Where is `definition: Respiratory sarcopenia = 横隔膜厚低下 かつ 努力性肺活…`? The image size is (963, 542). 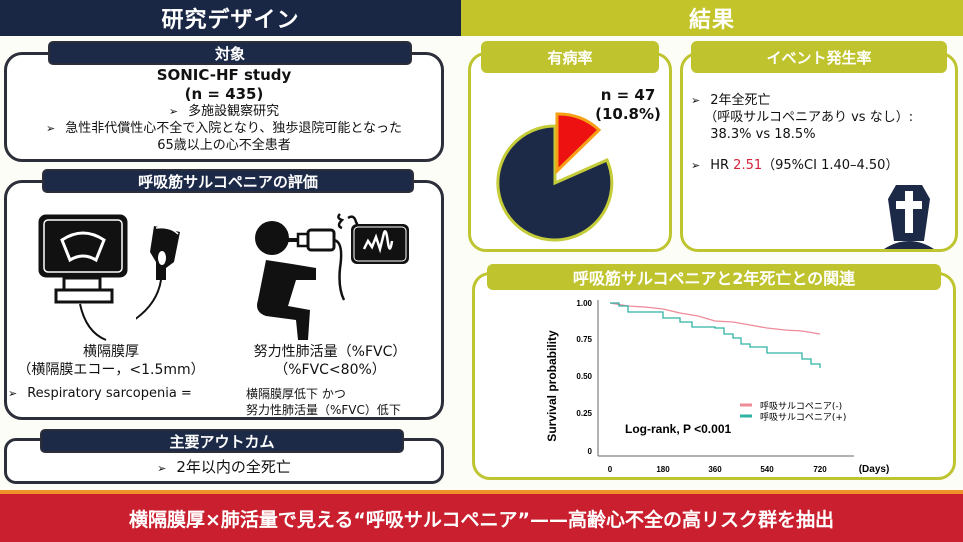
definition: Respiratory sarcopenia = 横隔膜厚低下 かつ 努力性肺活… is located at coordinates (226, 402).